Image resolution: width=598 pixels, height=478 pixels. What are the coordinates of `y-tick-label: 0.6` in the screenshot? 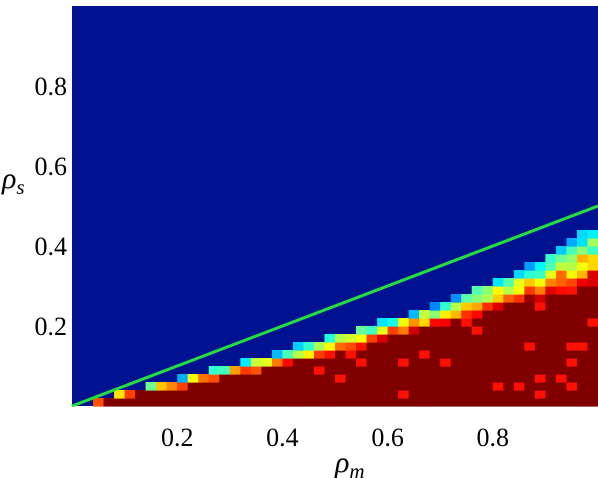 It's located at (51, 166).